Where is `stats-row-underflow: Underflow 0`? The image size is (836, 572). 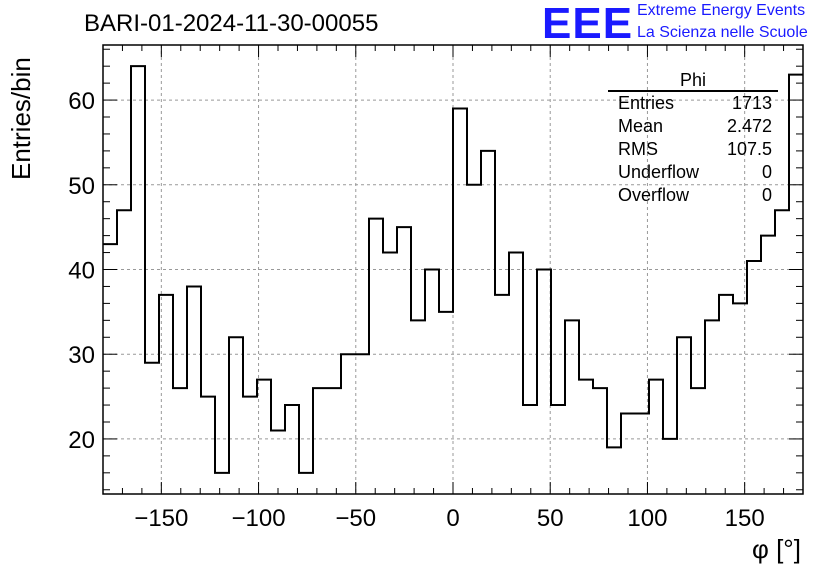
stats-row-underflow: Underflow 0 is located at coordinates (693, 172).